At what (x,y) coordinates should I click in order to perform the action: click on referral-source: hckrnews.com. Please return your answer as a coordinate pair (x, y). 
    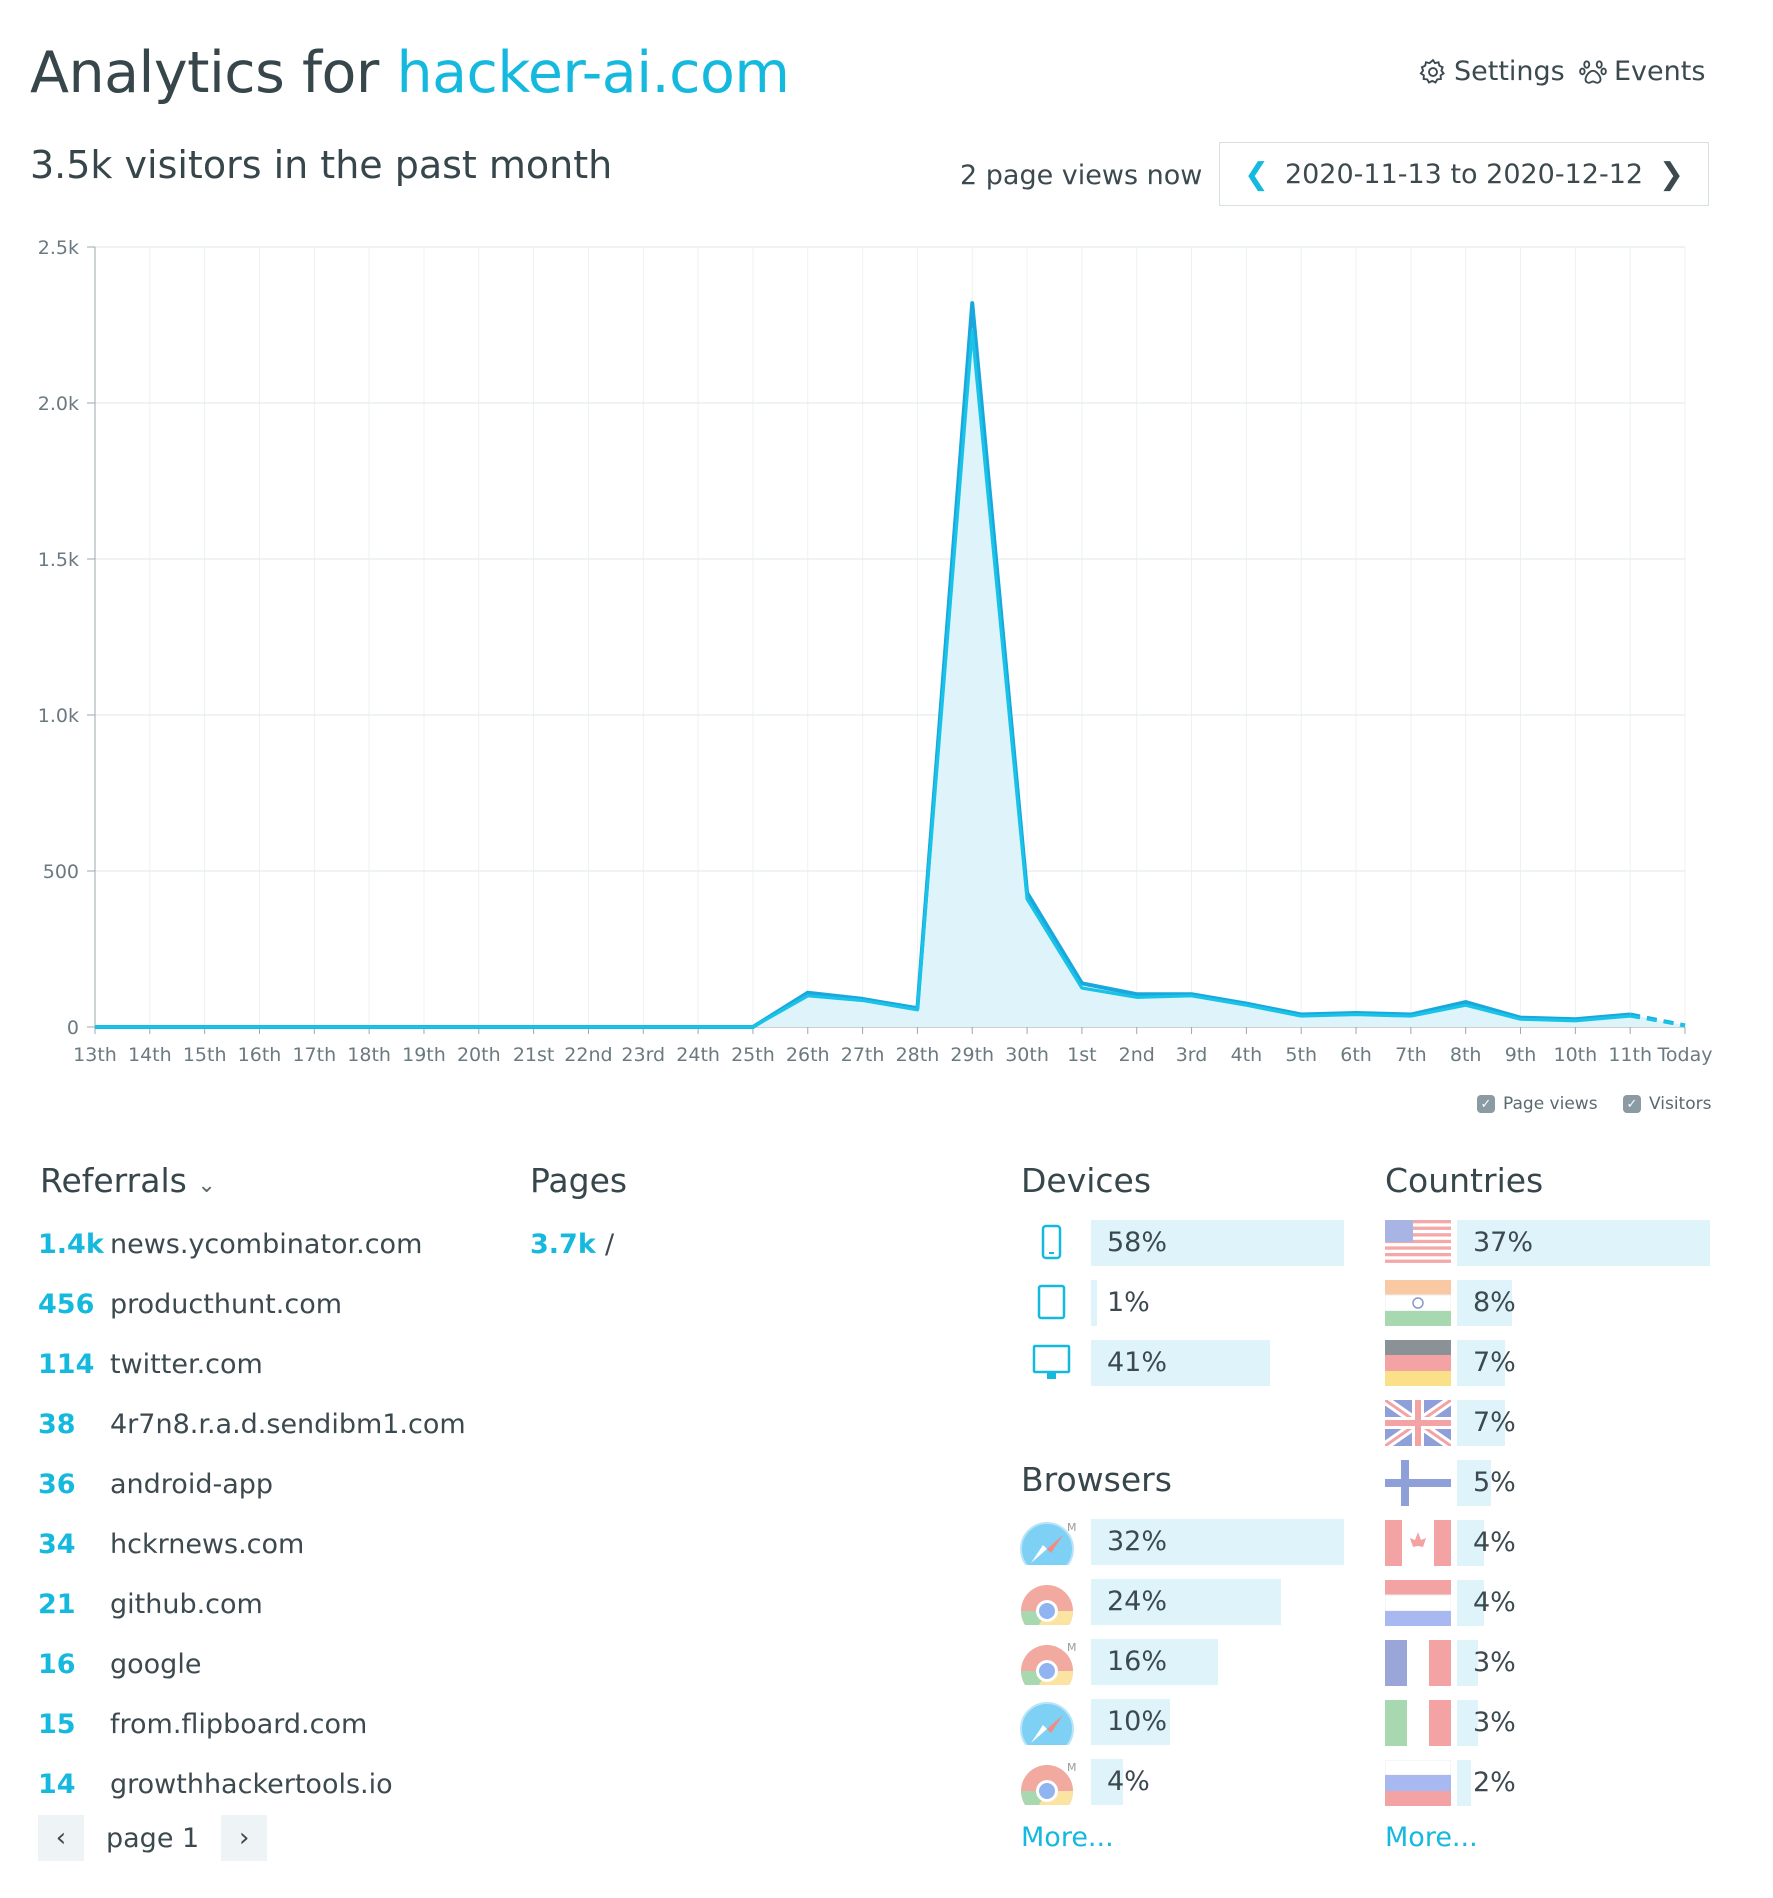
    Looking at the image, I should click on (207, 1544).